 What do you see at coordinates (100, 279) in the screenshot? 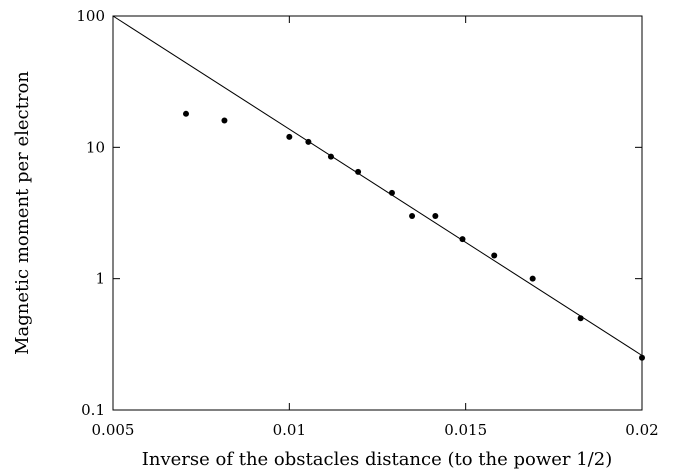
I see `y-tick-label: 1` at bounding box center [100, 279].